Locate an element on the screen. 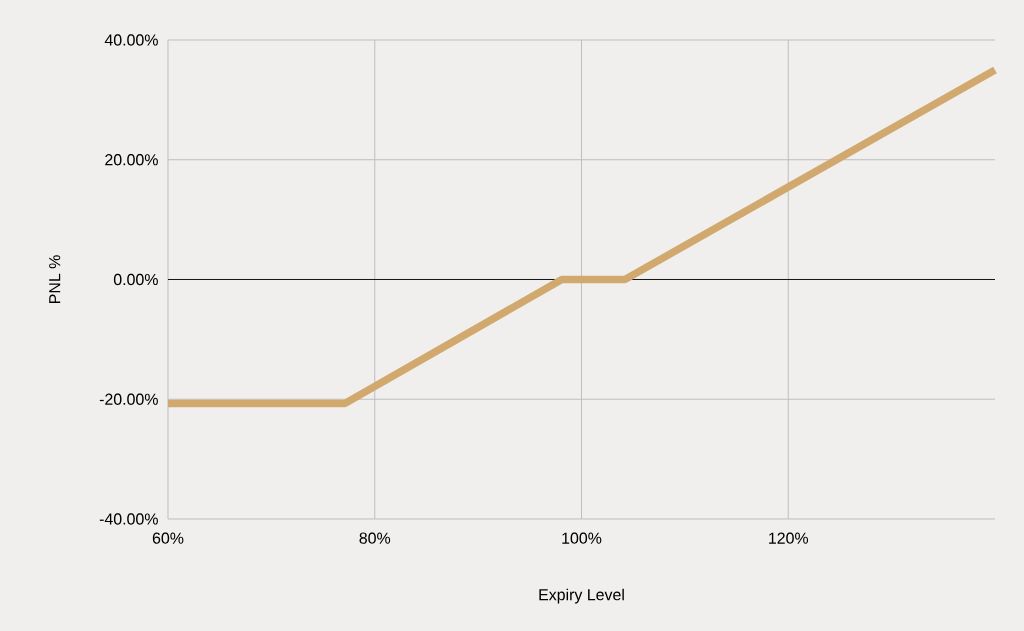 The image size is (1024, 631). y-tick-label: 20.00% is located at coordinates (131, 160).